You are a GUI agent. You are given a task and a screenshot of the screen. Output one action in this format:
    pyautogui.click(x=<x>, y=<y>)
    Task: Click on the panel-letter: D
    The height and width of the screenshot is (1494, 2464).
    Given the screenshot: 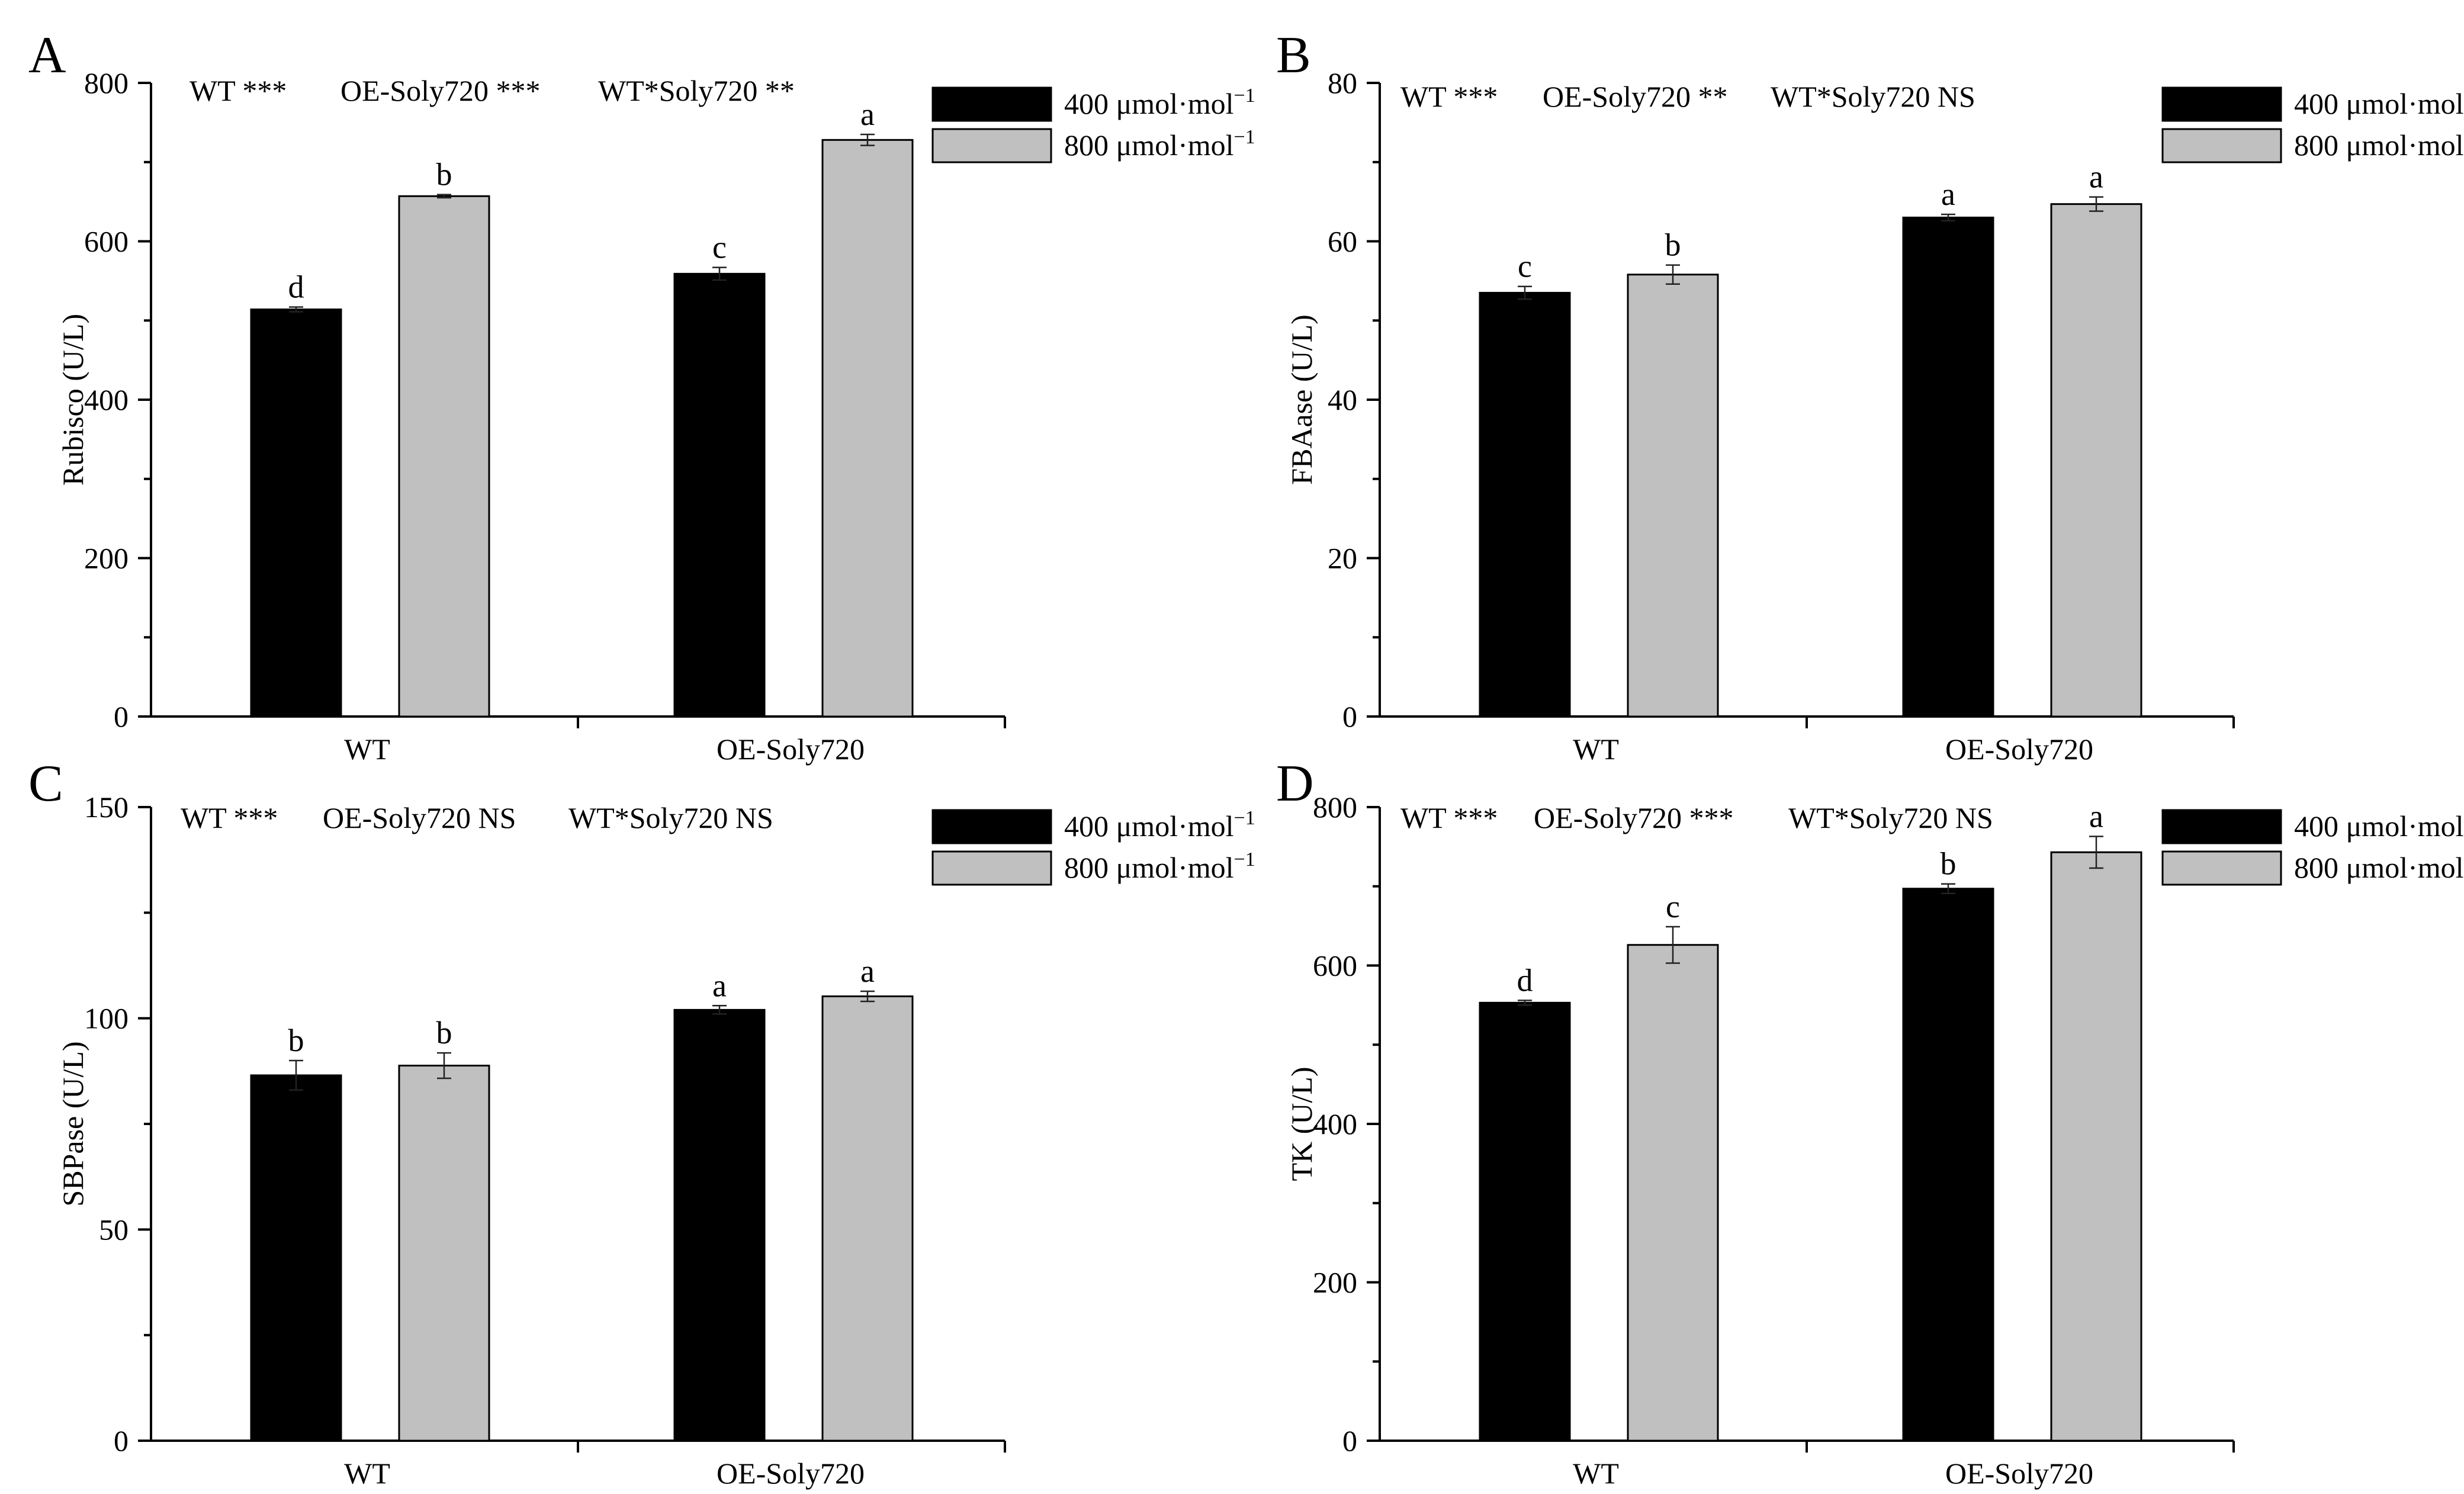 What is the action you would take?
    pyautogui.click(x=1295, y=783)
    